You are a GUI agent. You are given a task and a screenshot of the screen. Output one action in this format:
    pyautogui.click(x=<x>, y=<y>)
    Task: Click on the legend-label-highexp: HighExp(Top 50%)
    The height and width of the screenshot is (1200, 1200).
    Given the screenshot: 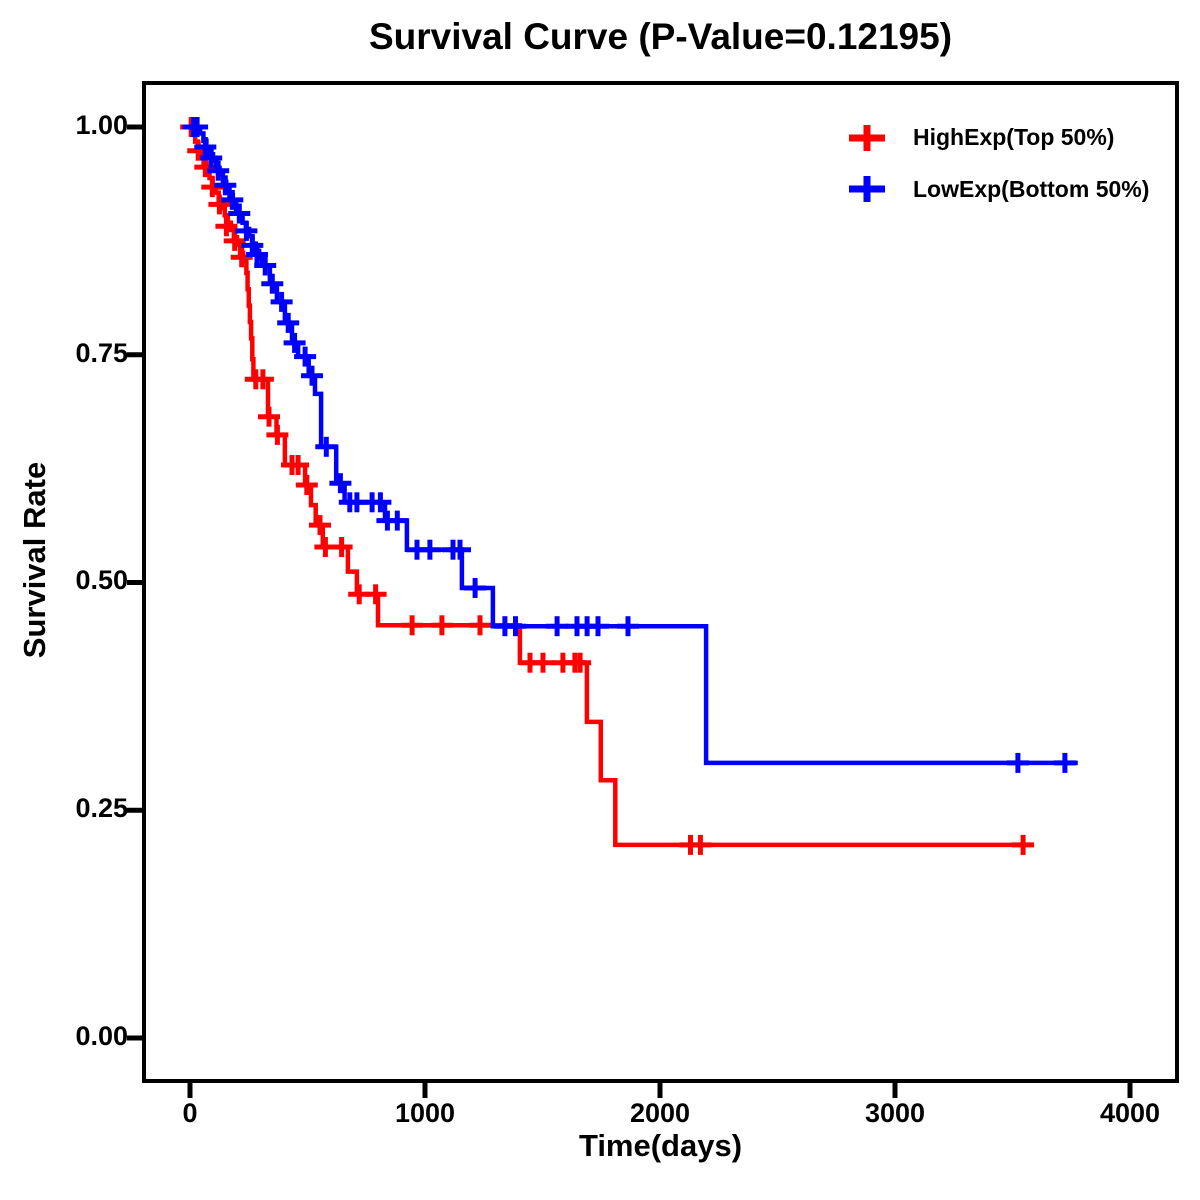 What is the action you would take?
    pyautogui.click(x=1014, y=137)
    